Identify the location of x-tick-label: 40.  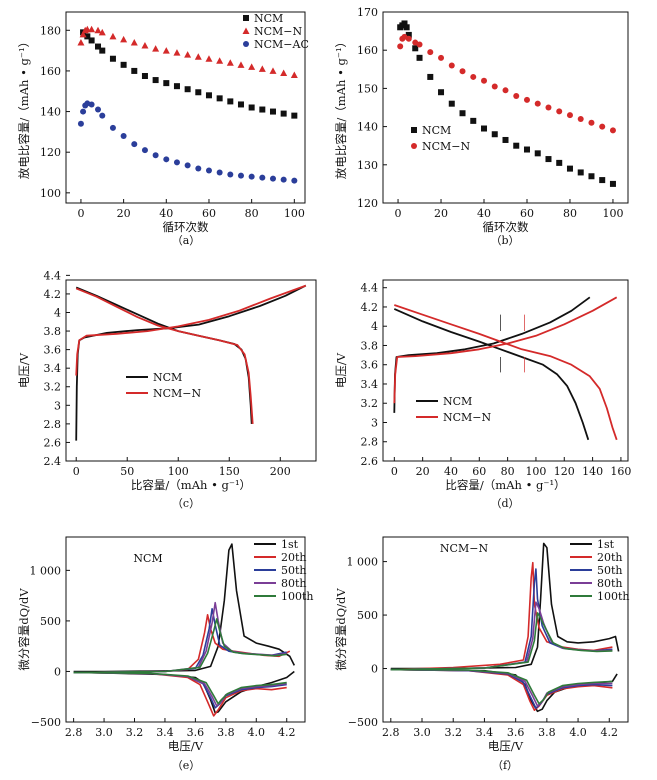
(484, 213).